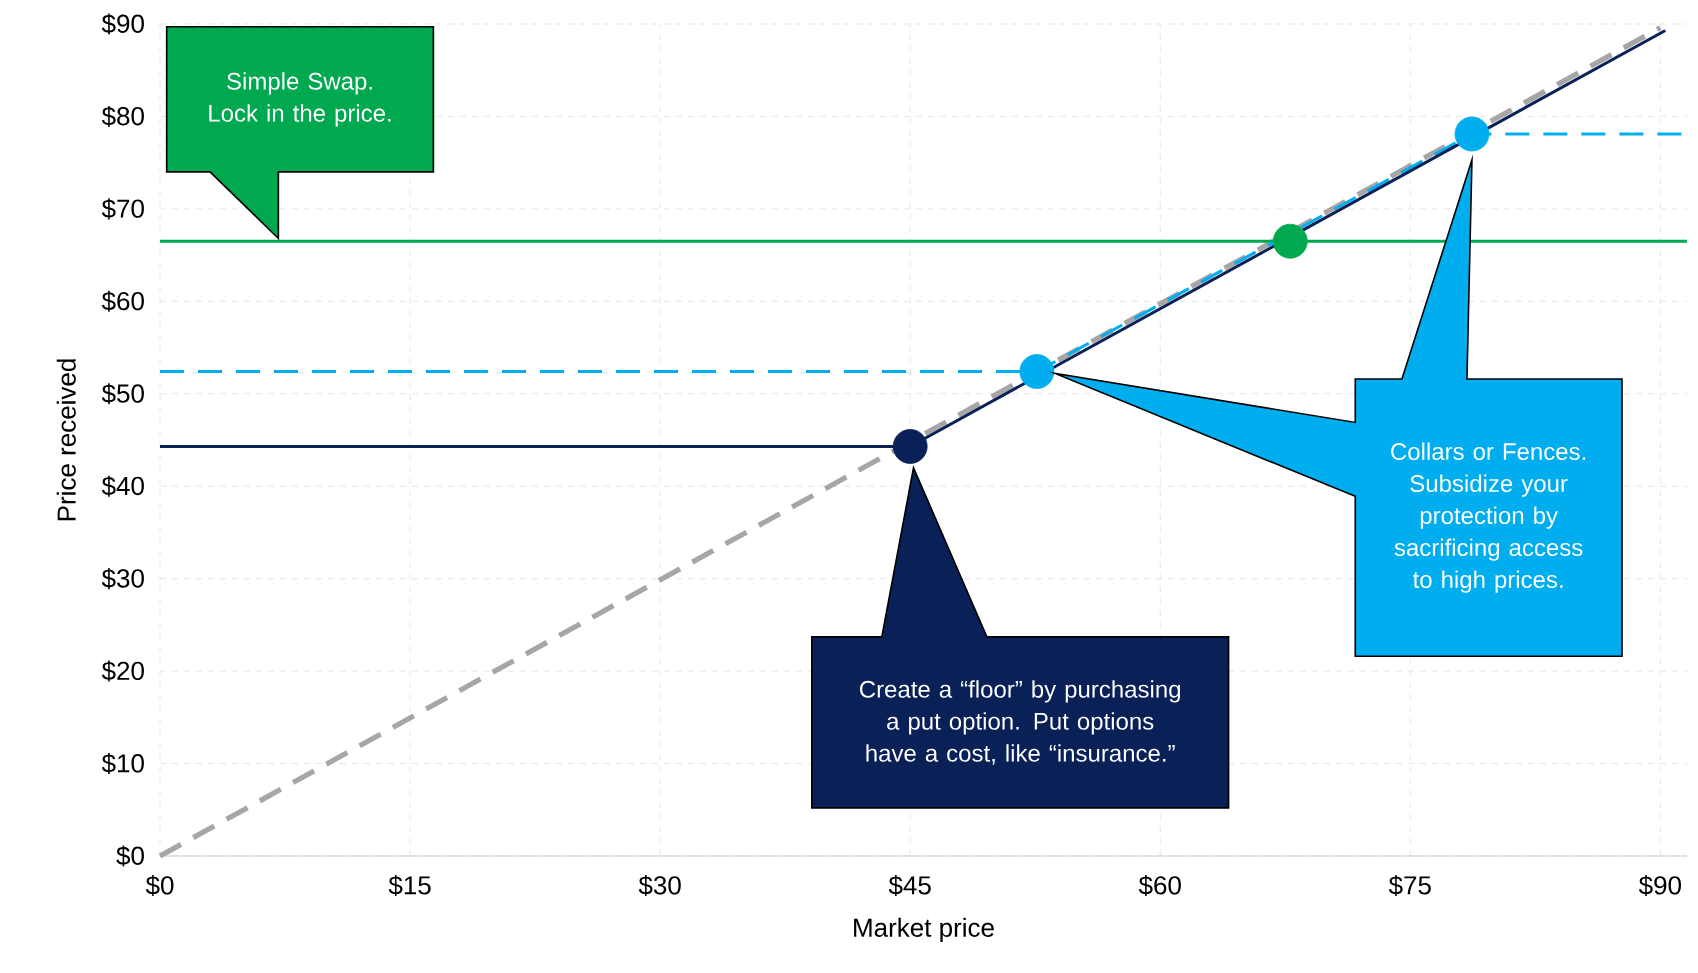 This screenshot has width=1698, height=973. I want to click on x-tick-label: $60, so click(1159, 886).